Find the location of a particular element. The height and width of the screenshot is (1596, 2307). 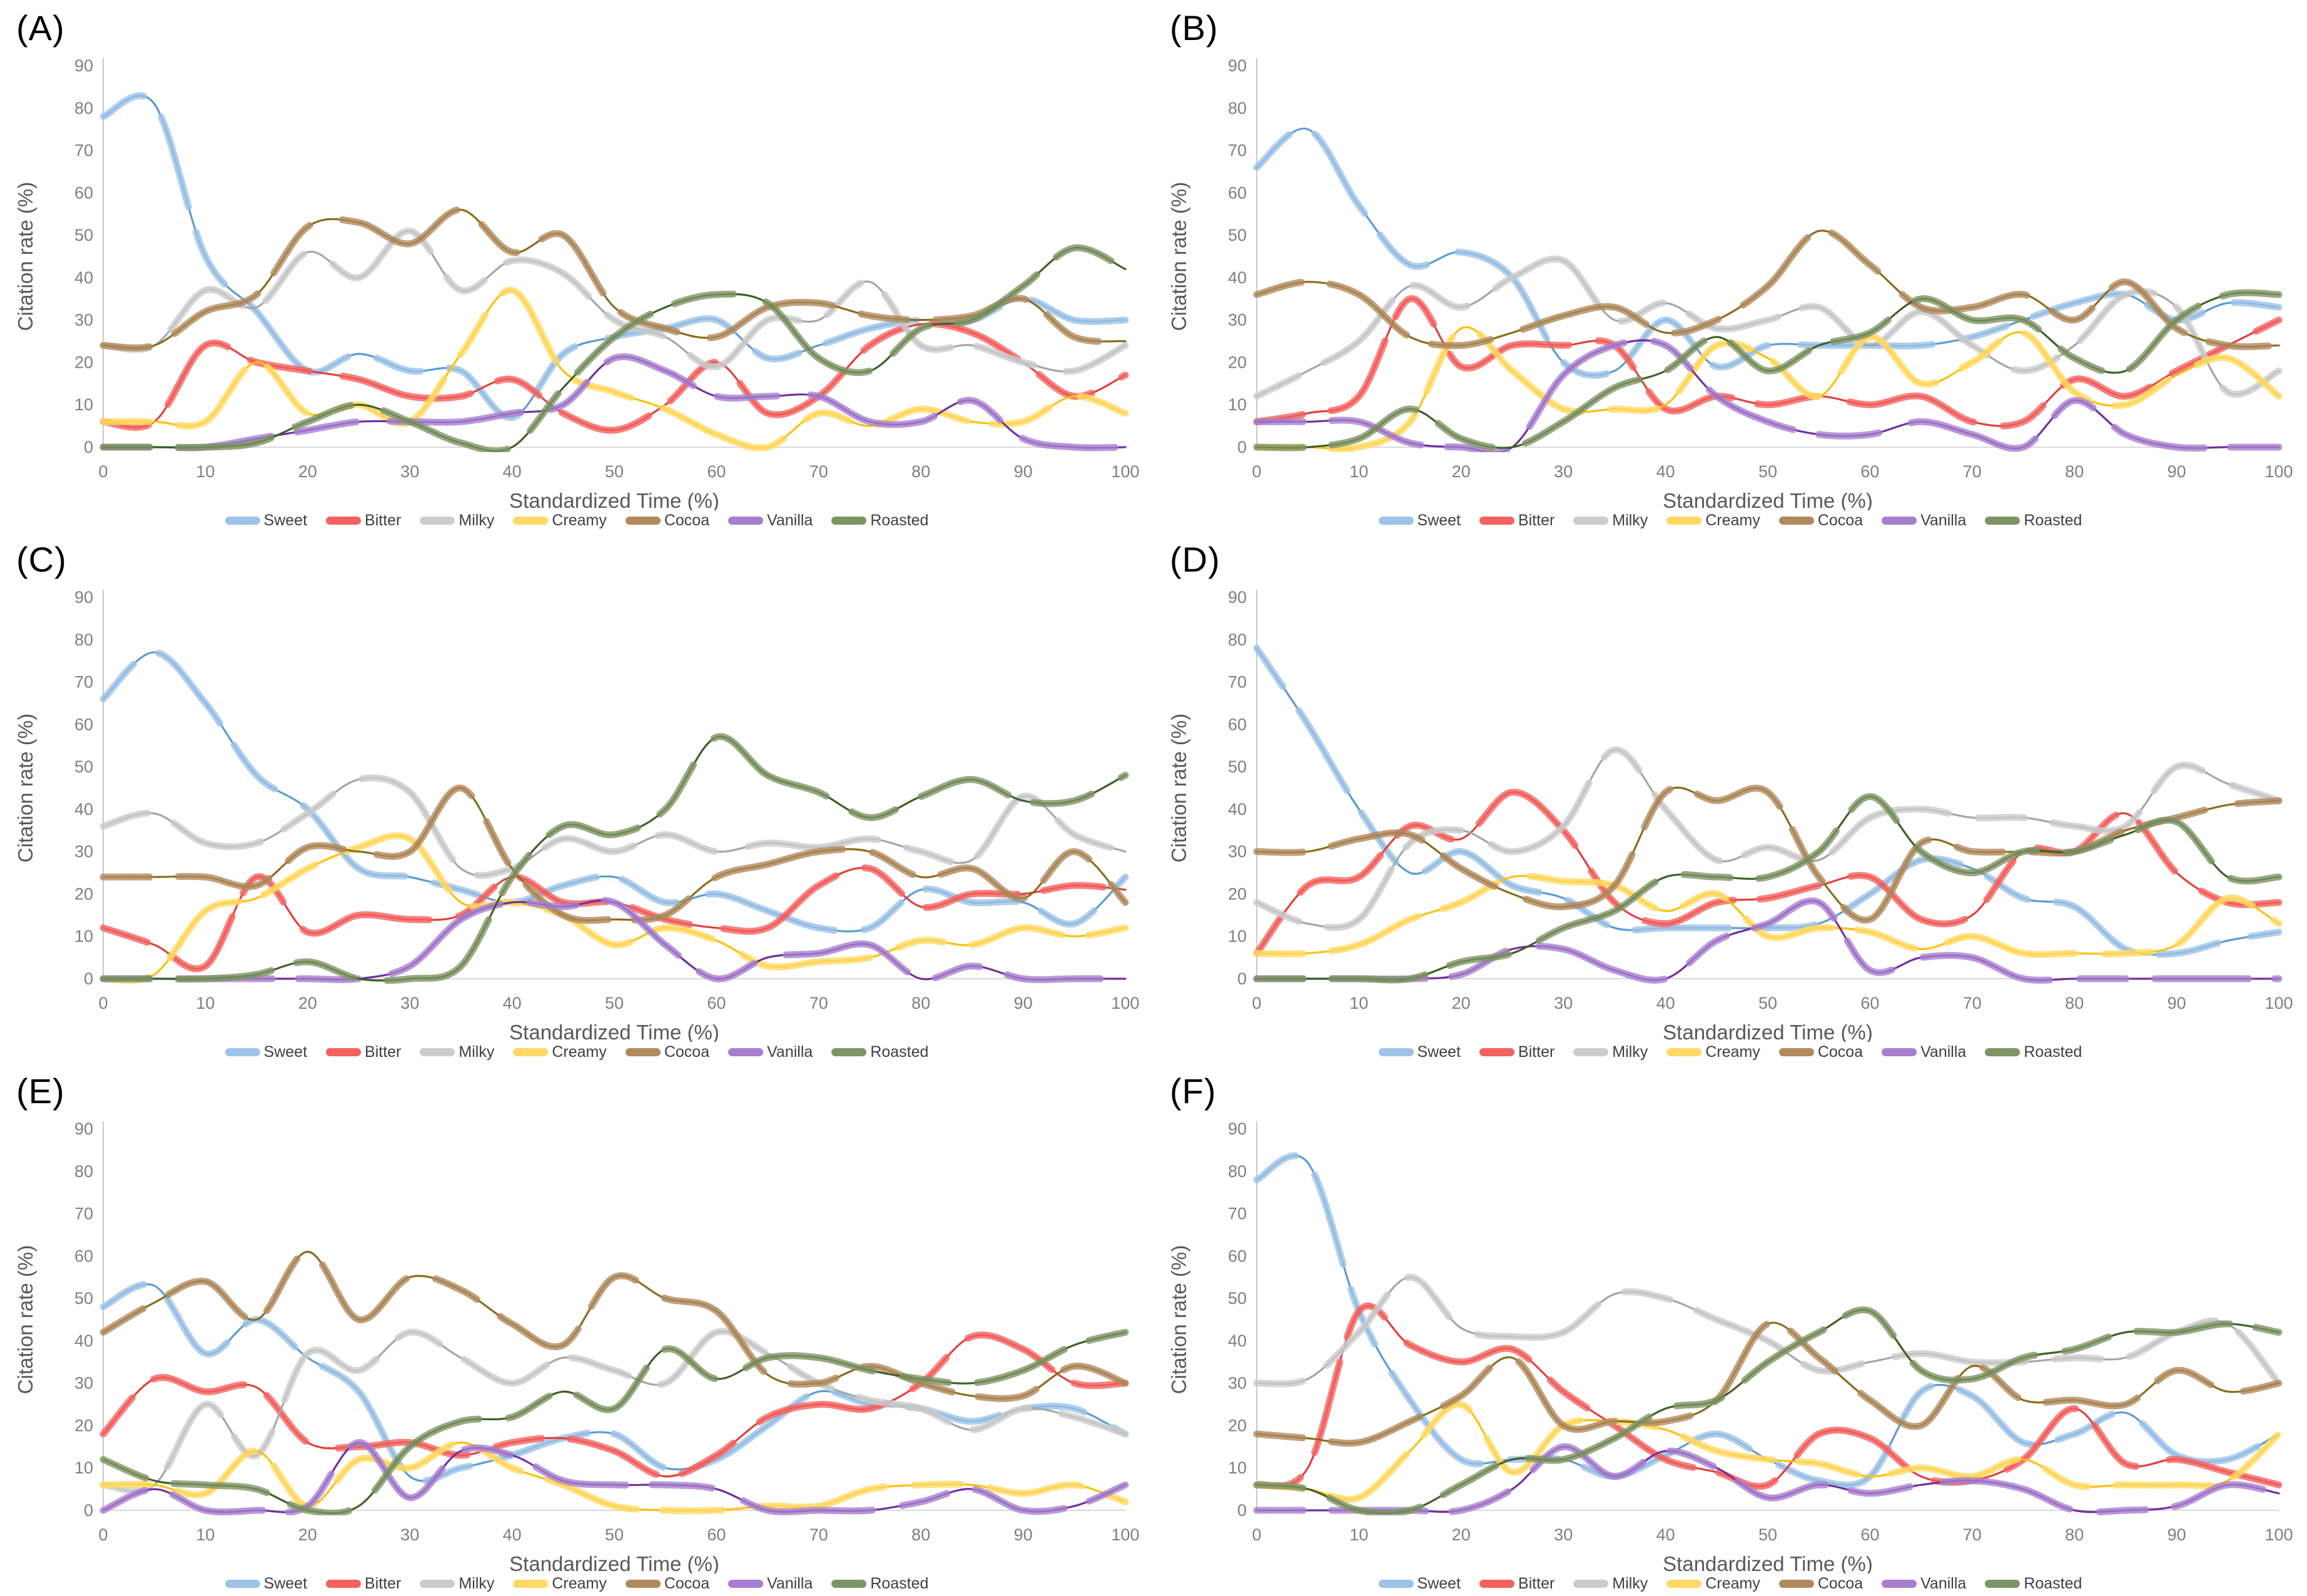

y-tick-label: 90 is located at coordinates (84, 1128).